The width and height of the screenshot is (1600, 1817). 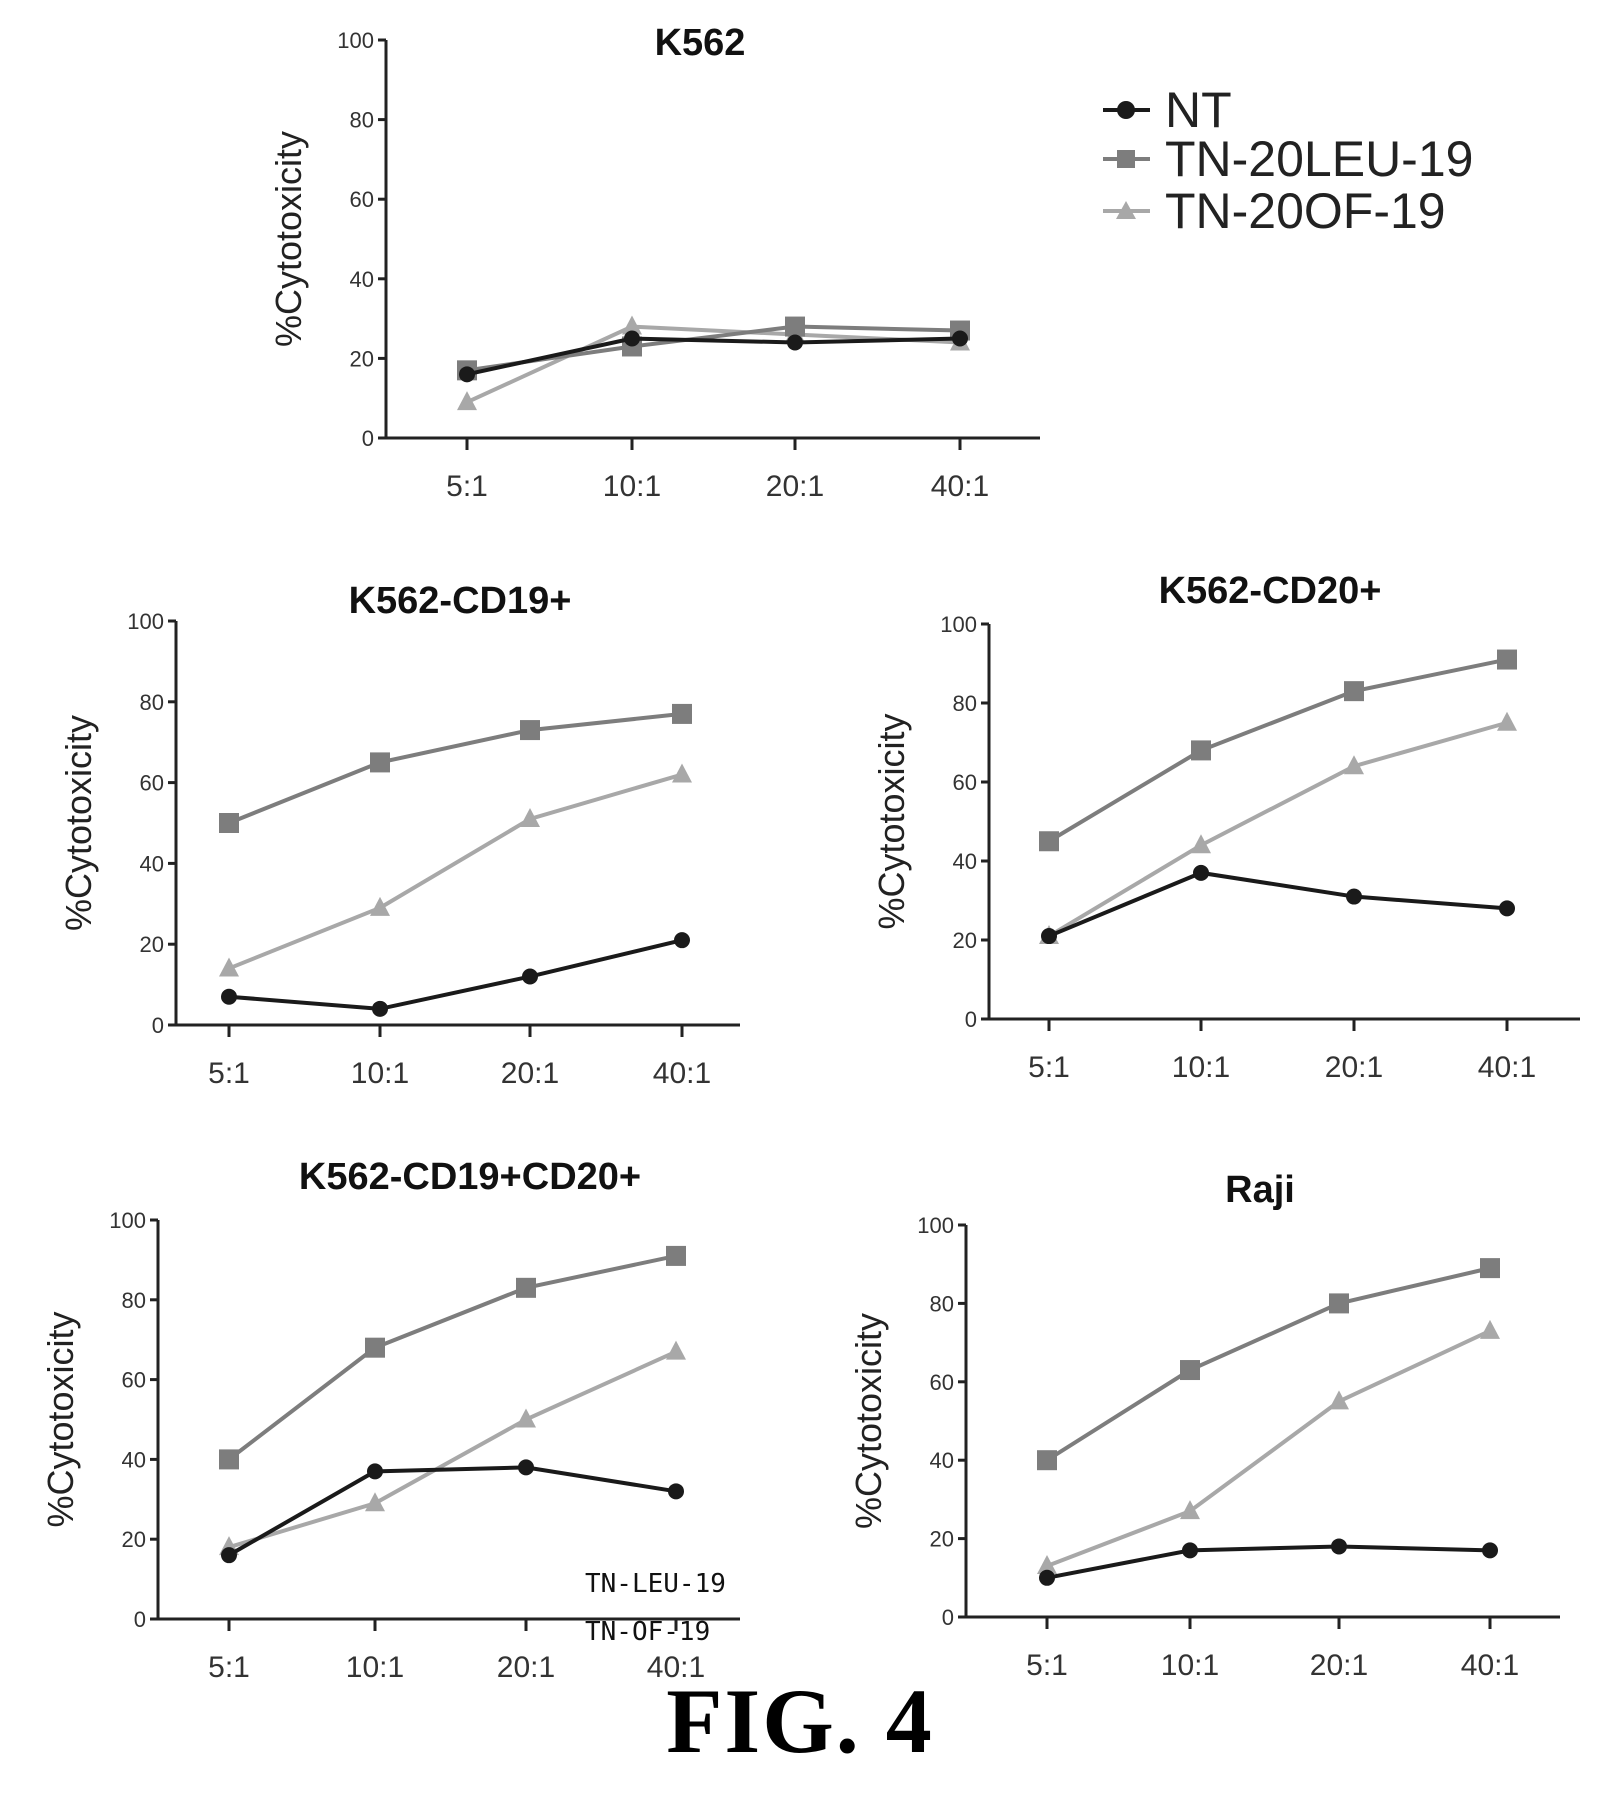 I want to click on legend-marker-nt, so click(x=1126, y=110).